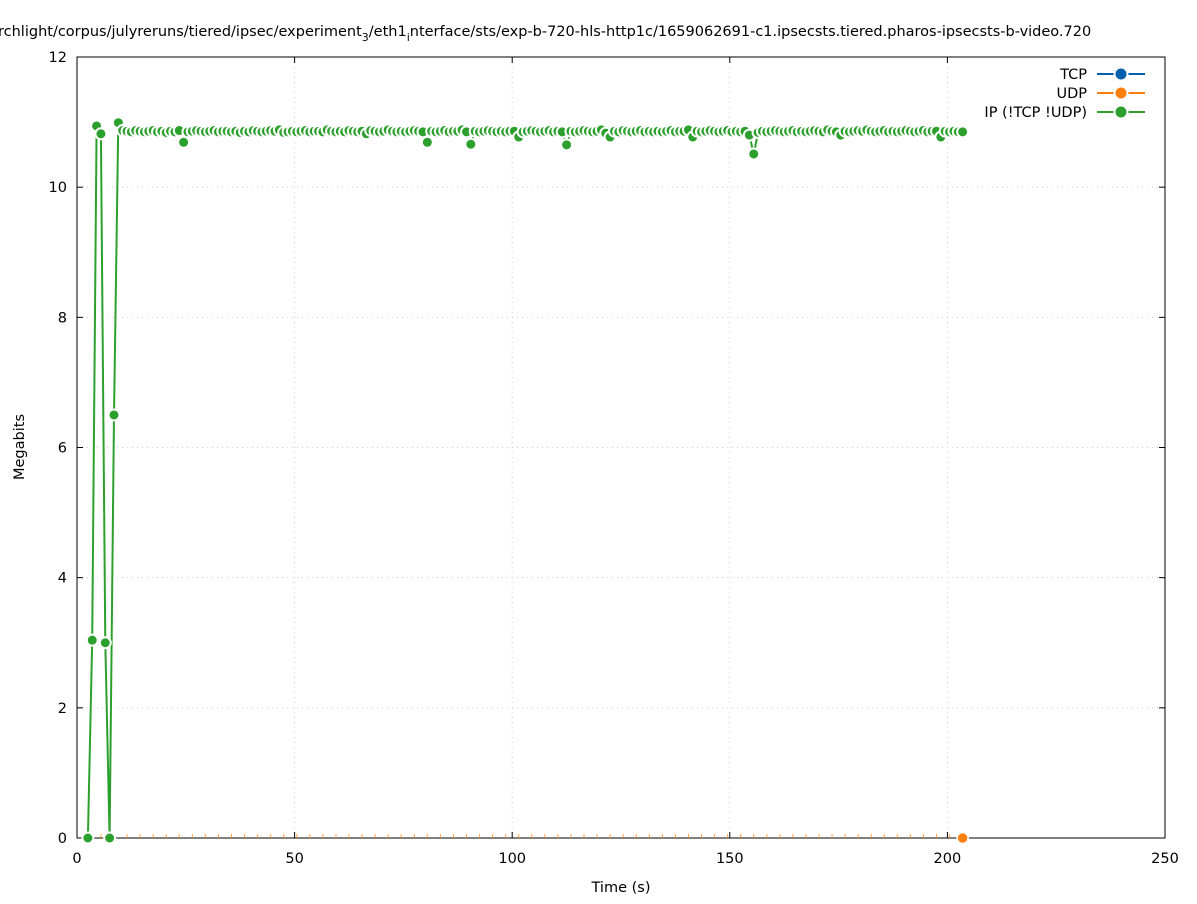 Image resolution: width=1197 pixels, height=904 pixels. I want to click on y-axis-label: Megabits, so click(20, 447).